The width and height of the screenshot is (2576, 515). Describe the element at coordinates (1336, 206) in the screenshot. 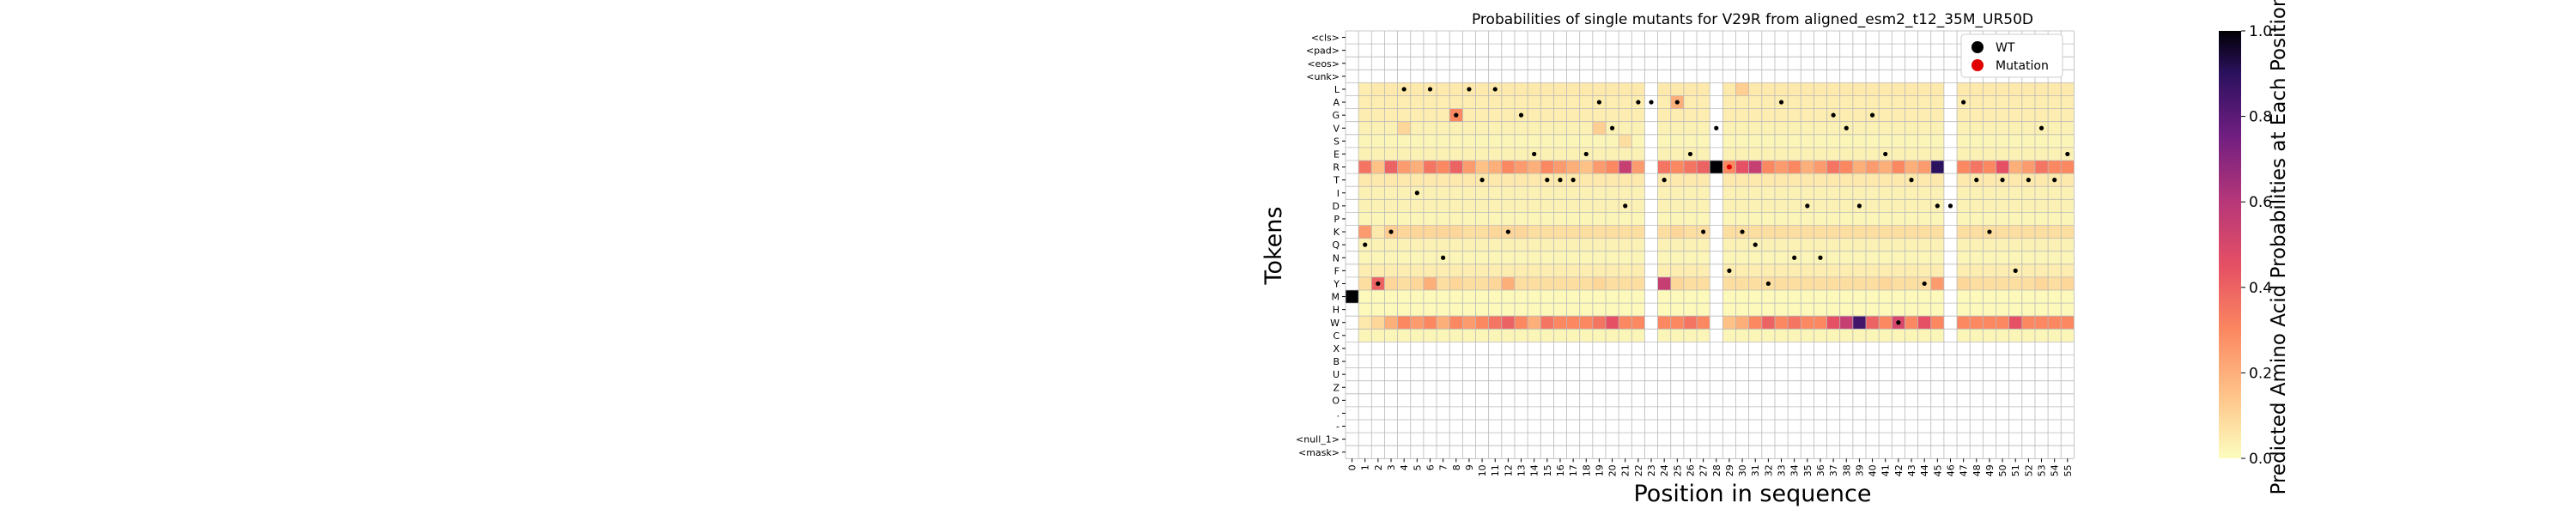

I see `y-tick-label: D` at that location.